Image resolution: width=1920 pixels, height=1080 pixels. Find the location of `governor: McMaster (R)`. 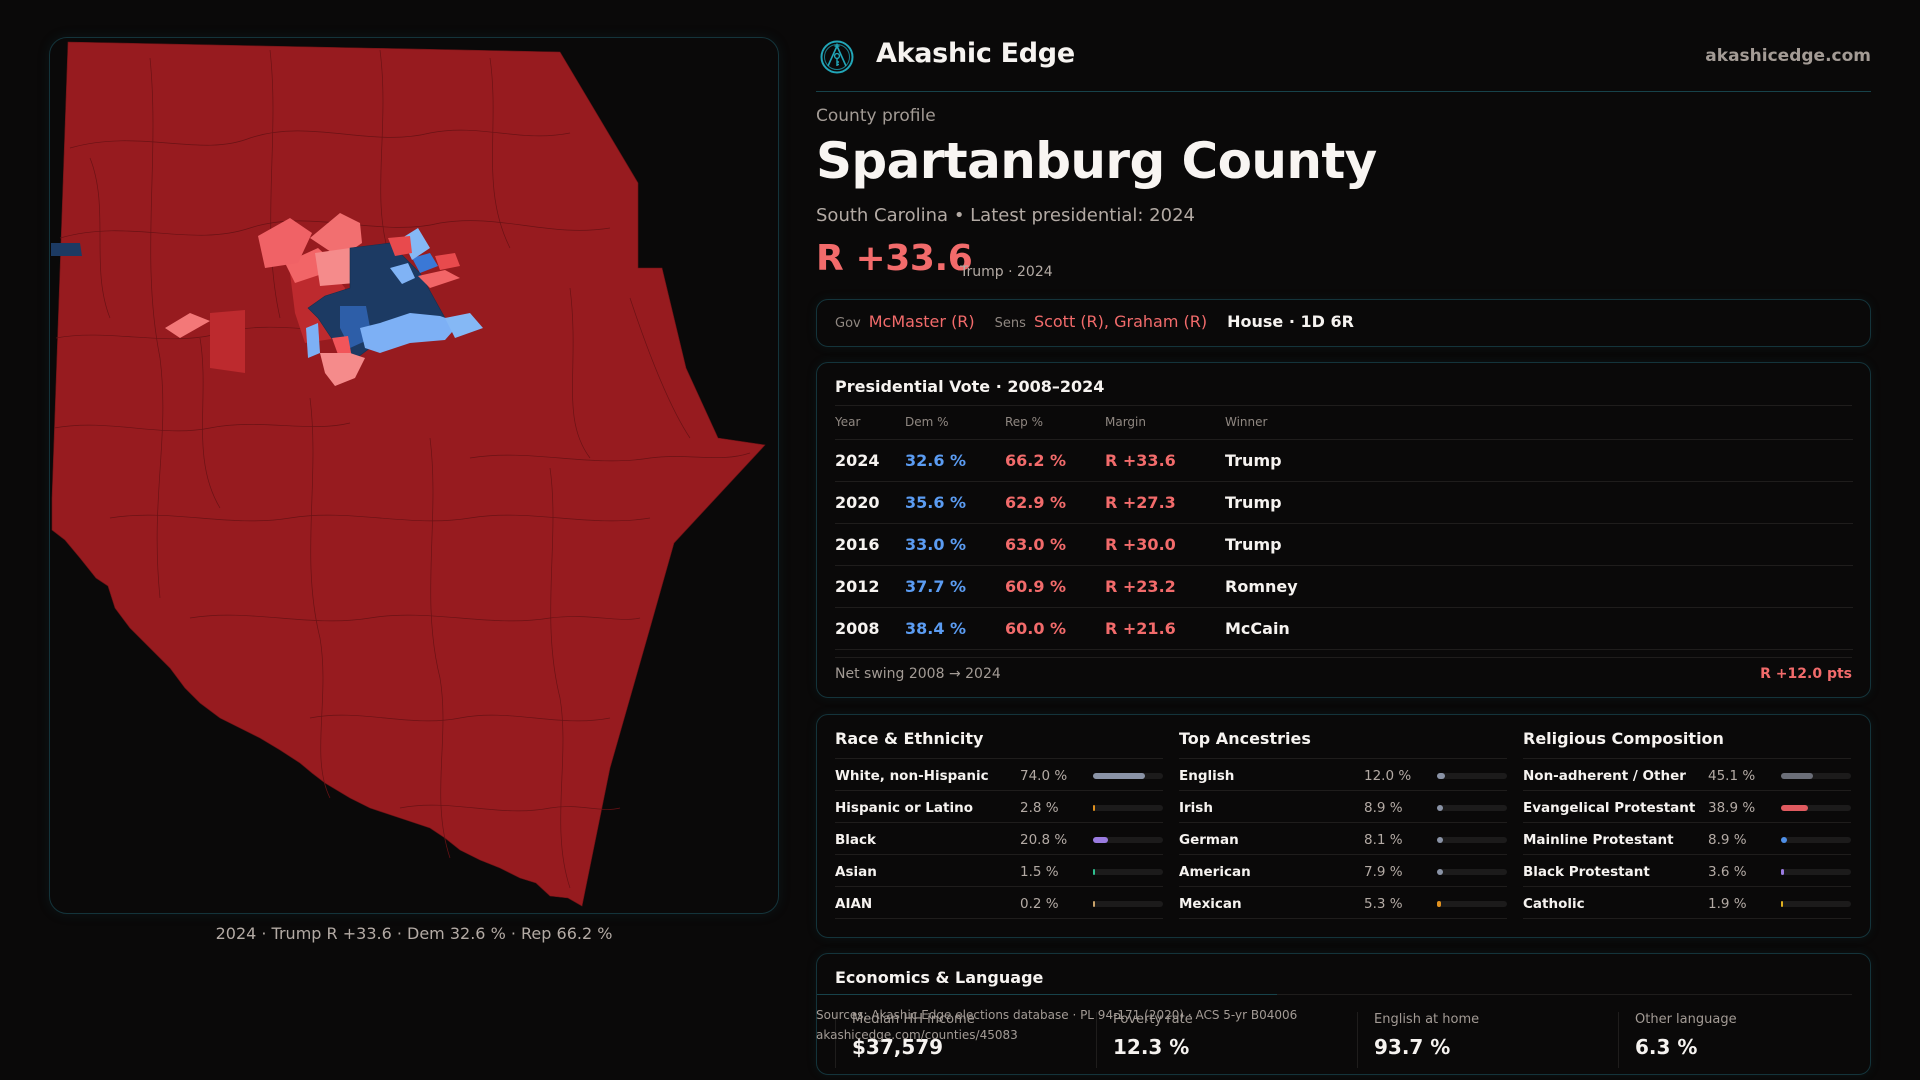

governor: McMaster (R) is located at coordinates (921, 321).